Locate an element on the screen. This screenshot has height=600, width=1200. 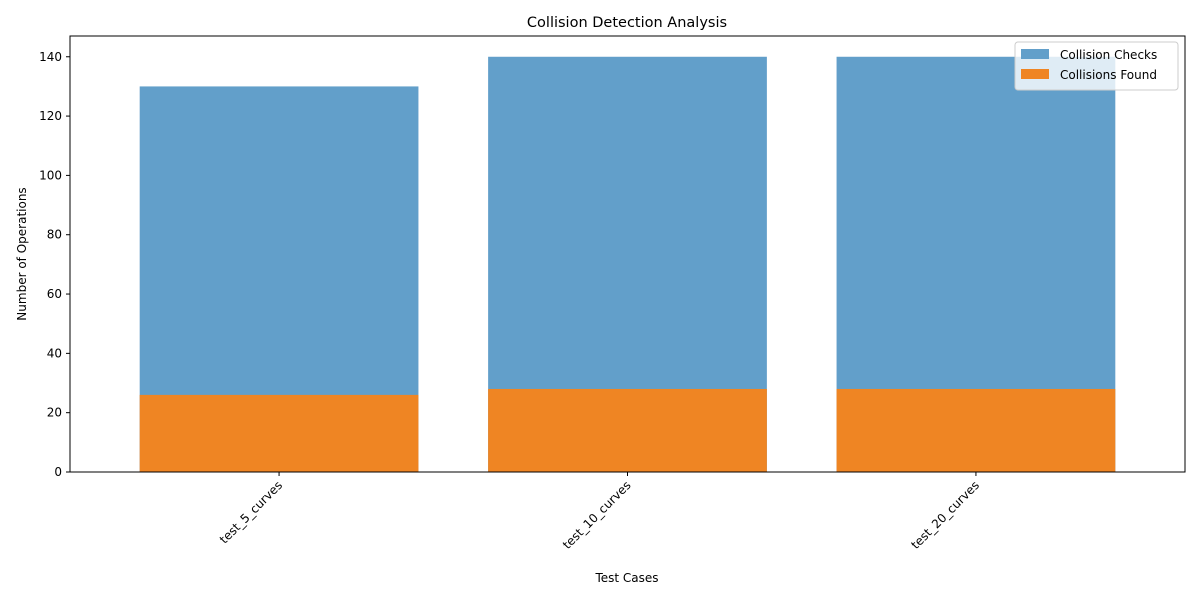
legend-box is located at coordinates (1096, 66).